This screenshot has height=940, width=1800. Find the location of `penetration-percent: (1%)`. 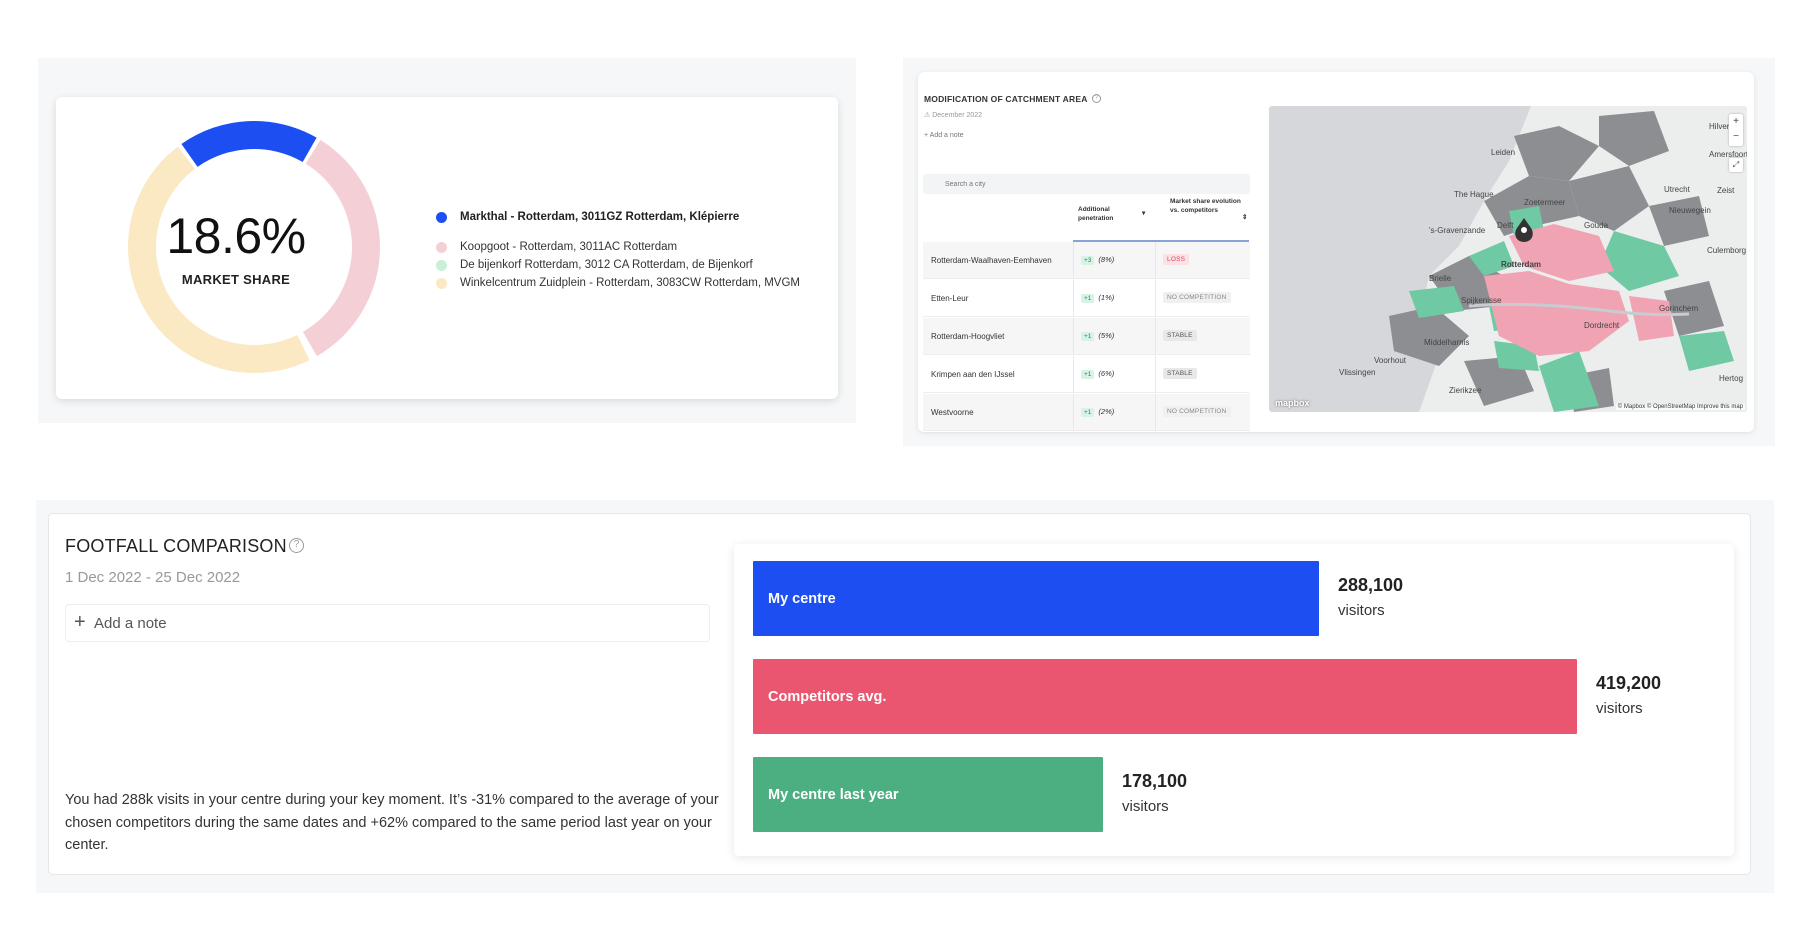

penetration-percent: (1%) is located at coordinates (1106, 297).